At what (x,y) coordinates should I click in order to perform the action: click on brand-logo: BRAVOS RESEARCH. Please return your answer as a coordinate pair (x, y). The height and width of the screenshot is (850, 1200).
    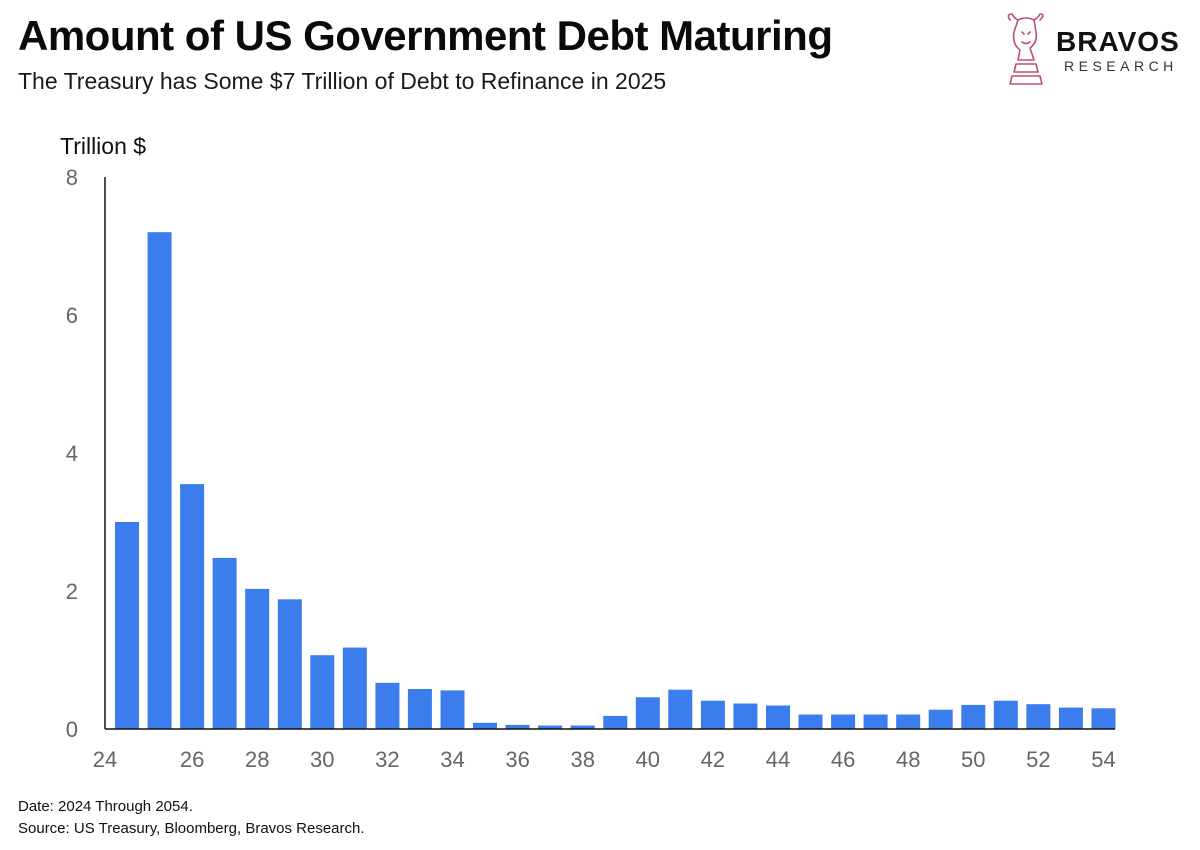
    Looking at the image, I should click on (1095, 50).